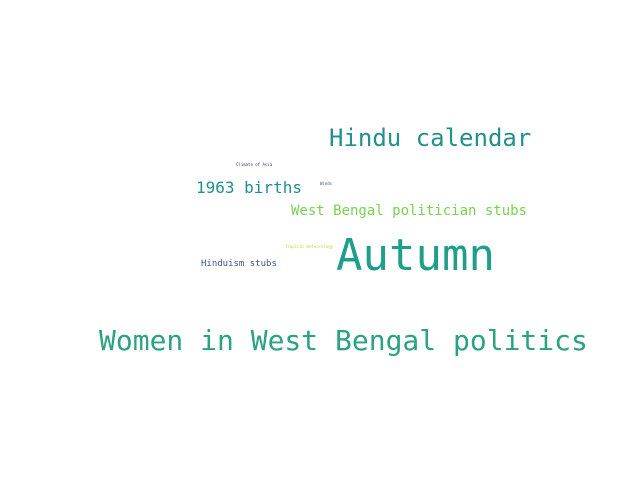 The height and width of the screenshot is (480, 640). Describe the element at coordinates (254, 164) in the screenshot. I see `word-climate-of-asia: Climate of Asia` at that location.